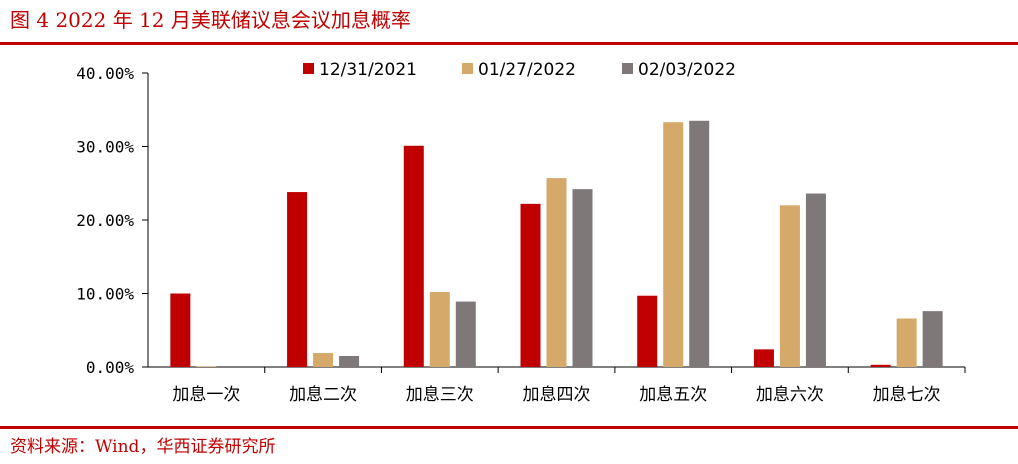  I want to click on x-tick-label: 加息四次, so click(557, 395).